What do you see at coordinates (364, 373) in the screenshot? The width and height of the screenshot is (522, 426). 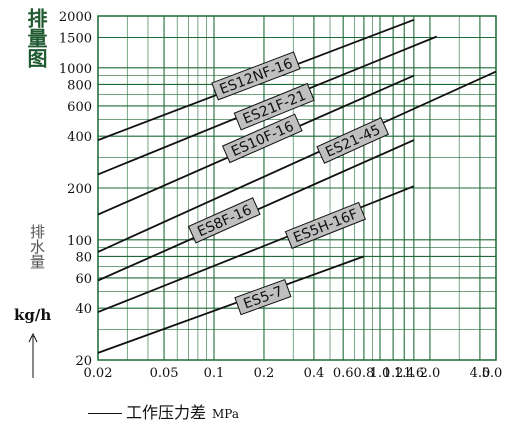 I see `x-tick-label: 0.8` at bounding box center [364, 373].